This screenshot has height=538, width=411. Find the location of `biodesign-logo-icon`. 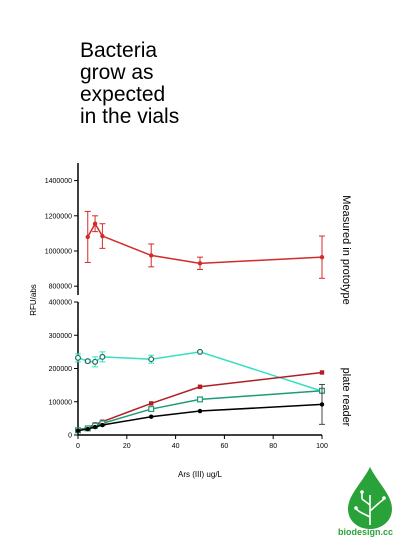

biodesign-logo-icon is located at coordinates (370, 498).